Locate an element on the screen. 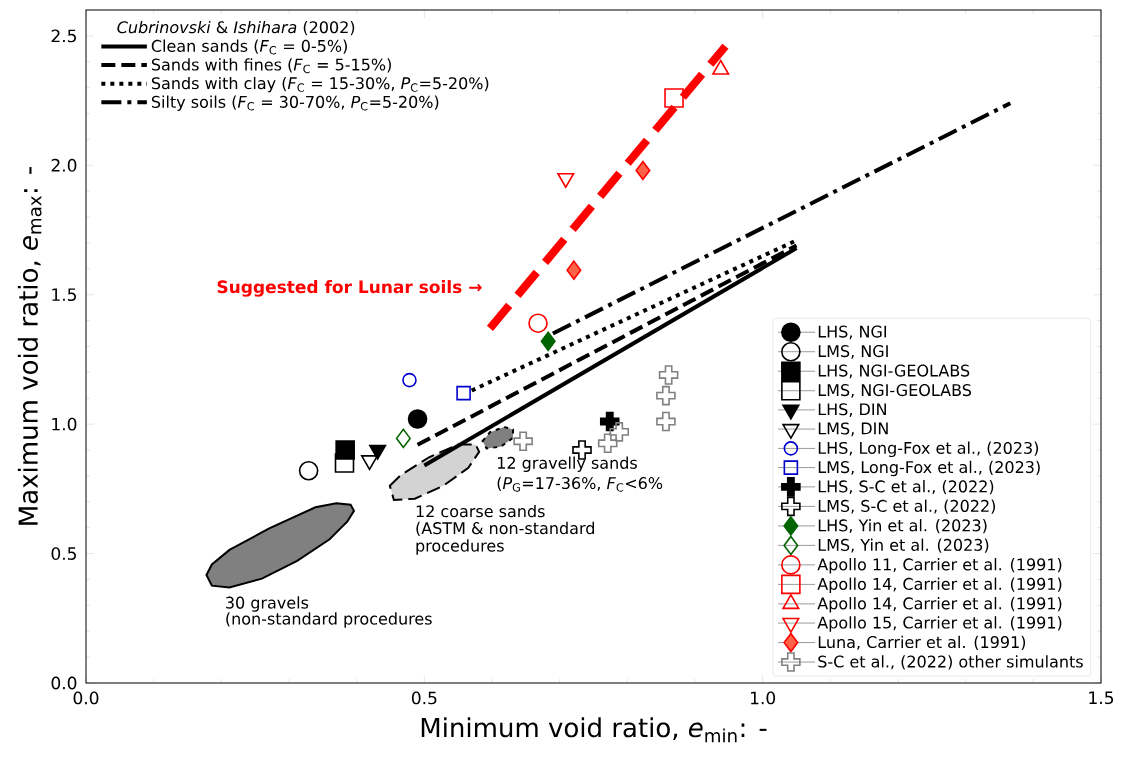 The image size is (1121, 759). legend-label: LHS, Long-Fox et al., (2023) is located at coordinates (928, 449).